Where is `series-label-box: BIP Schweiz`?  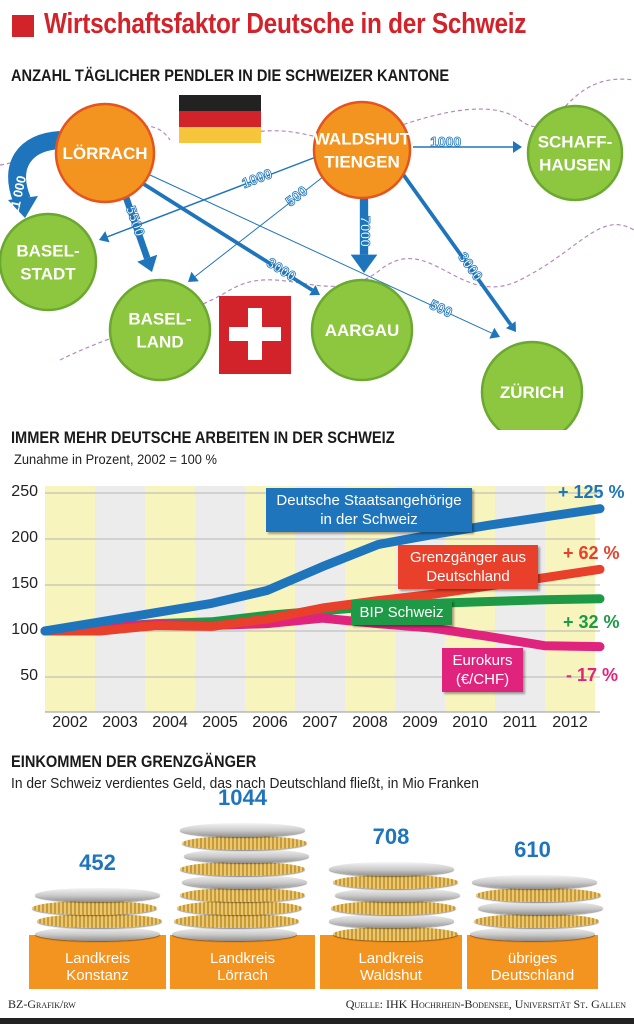
series-label-box: BIP Schweiz is located at coordinates (401, 612).